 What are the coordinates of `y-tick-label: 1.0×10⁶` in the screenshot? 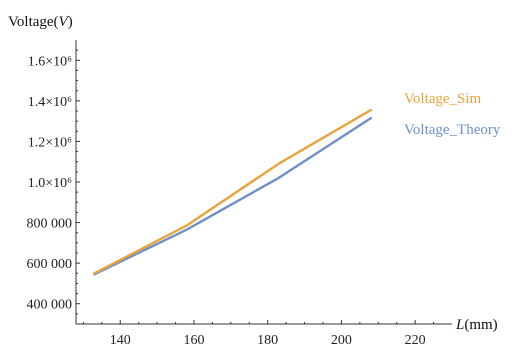 It's located at (50, 183).